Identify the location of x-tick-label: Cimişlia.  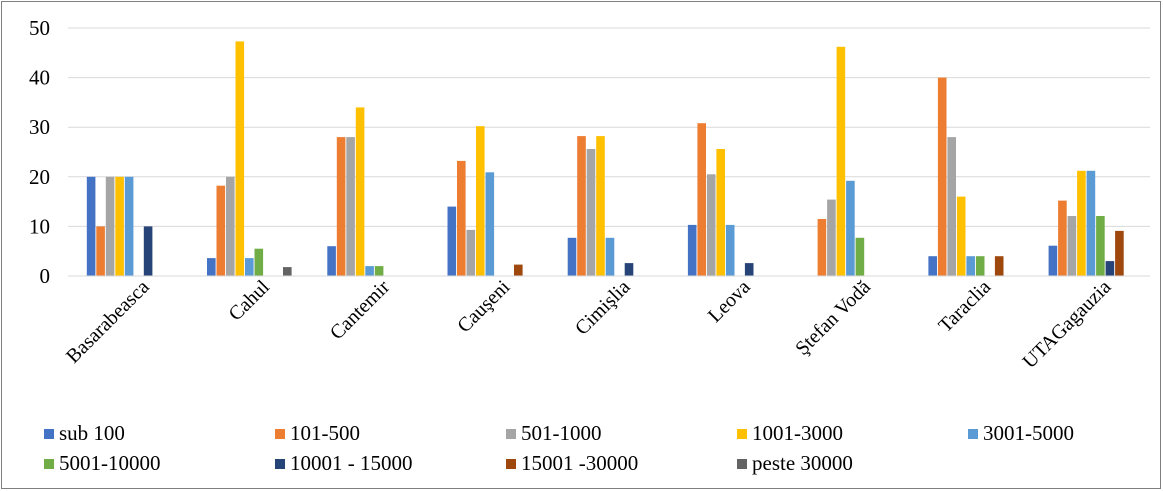
(603, 308).